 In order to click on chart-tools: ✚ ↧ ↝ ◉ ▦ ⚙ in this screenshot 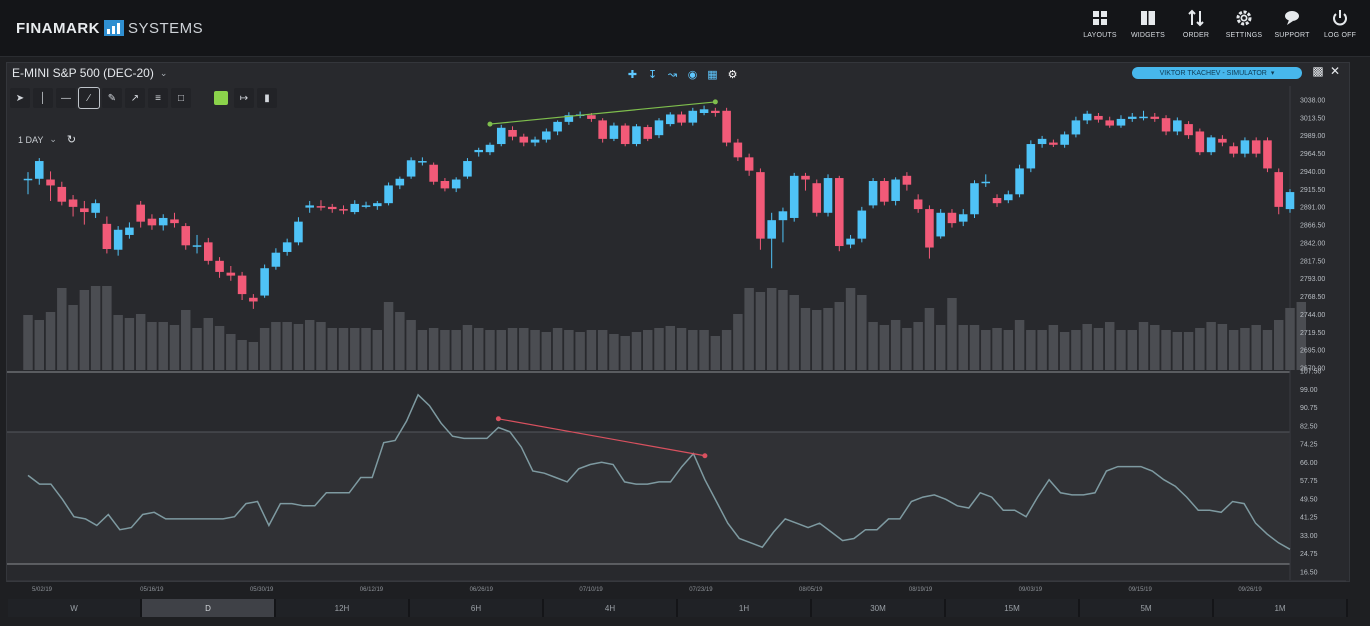, I will do `click(682, 74)`.